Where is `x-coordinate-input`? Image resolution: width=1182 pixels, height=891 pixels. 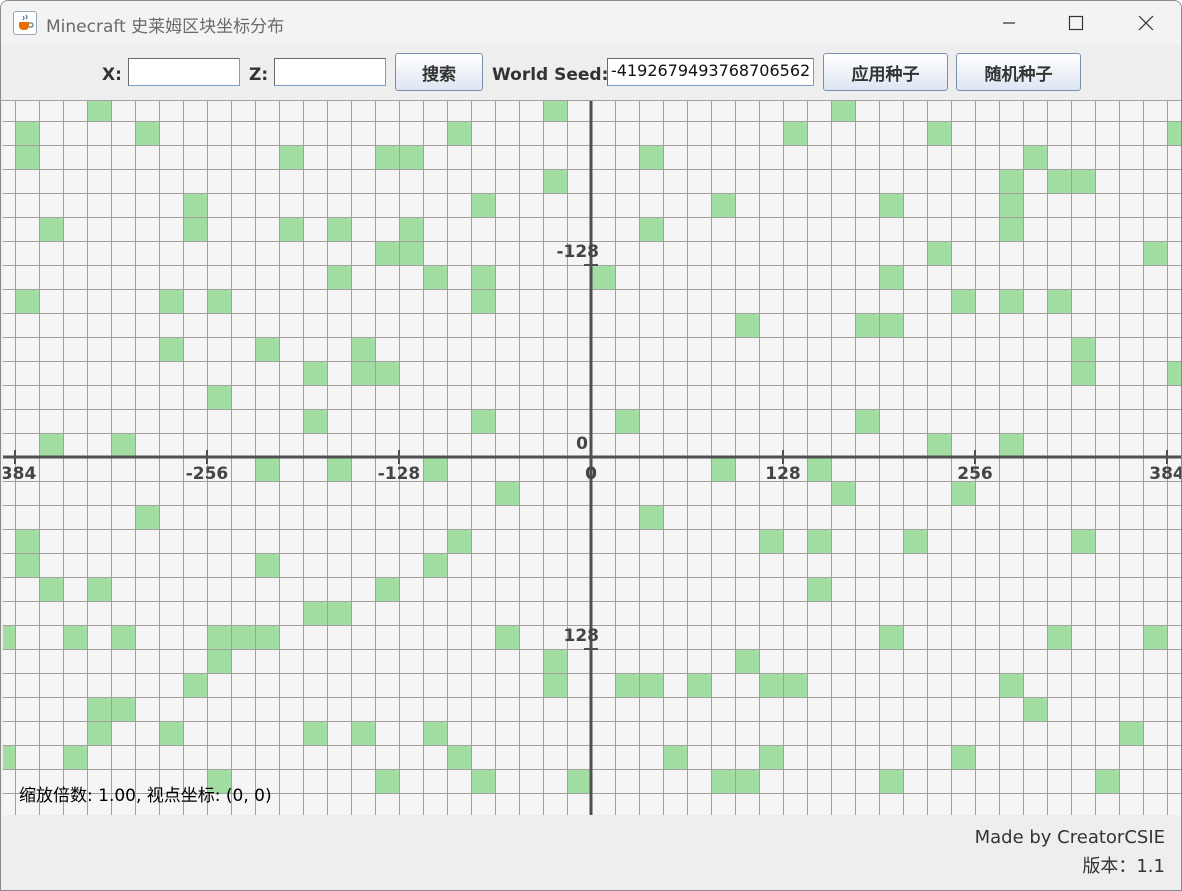
x-coordinate-input is located at coordinates (184, 72).